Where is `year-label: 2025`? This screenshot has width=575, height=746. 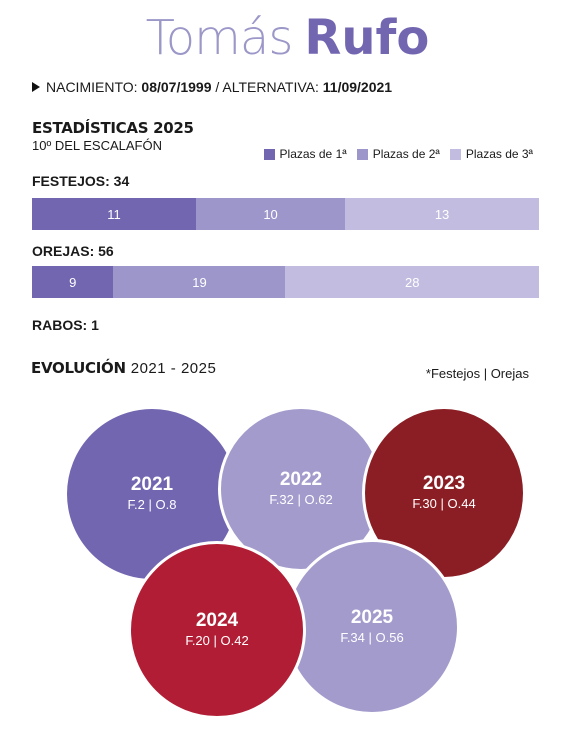
year-label: 2025 is located at coordinates (372, 617).